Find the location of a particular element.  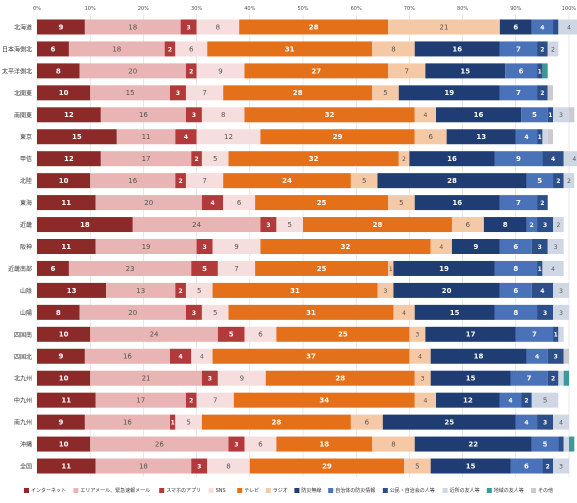

data-label: 17 is located at coordinates (146, 159).